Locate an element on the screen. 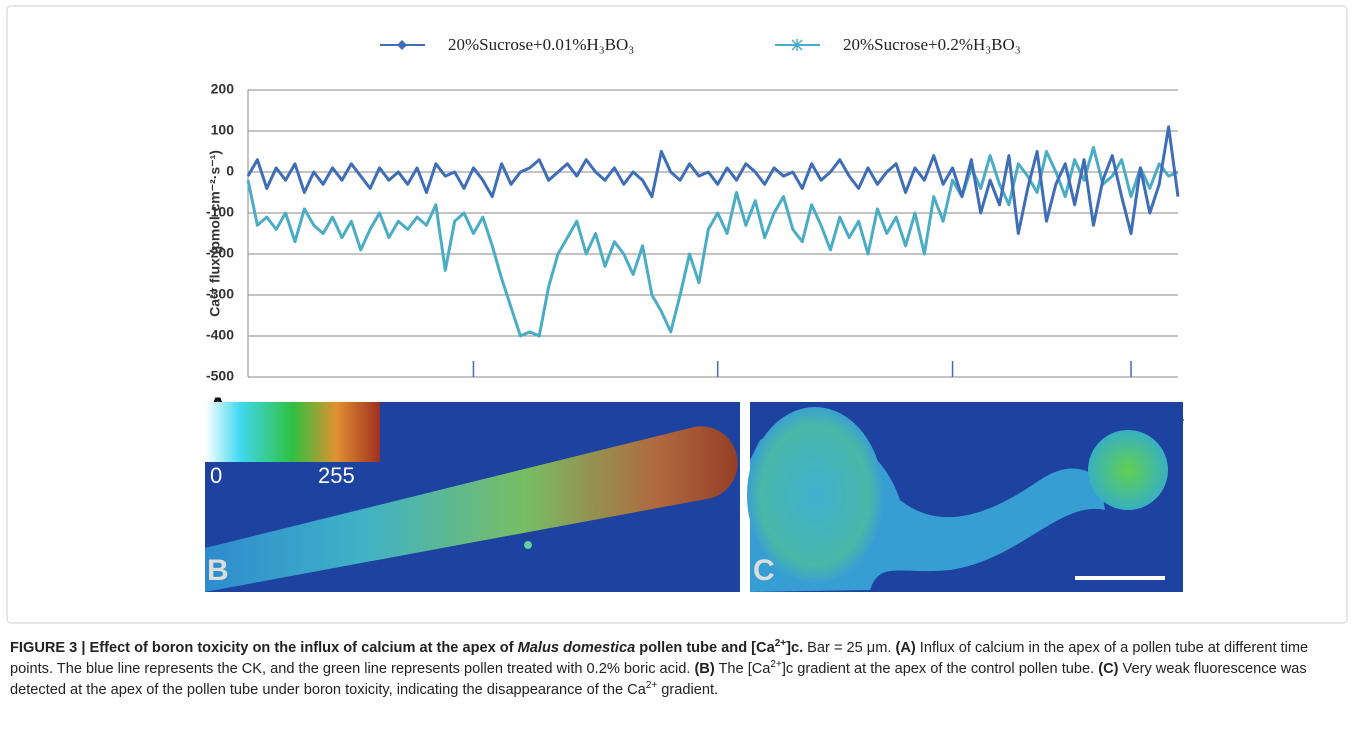 The height and width of the screenshot is (743, 1355). colorbar-max: 255 is located at coordinates (336, 475).